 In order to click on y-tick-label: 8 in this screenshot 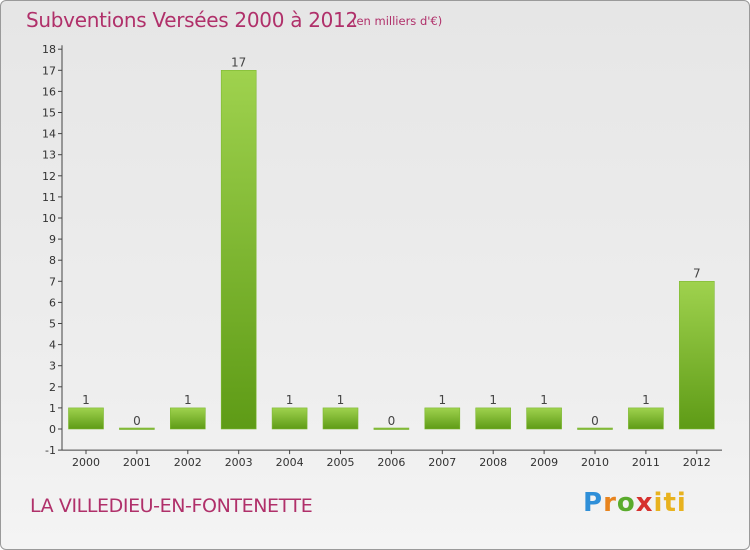, I will do `click(52, 260)`.